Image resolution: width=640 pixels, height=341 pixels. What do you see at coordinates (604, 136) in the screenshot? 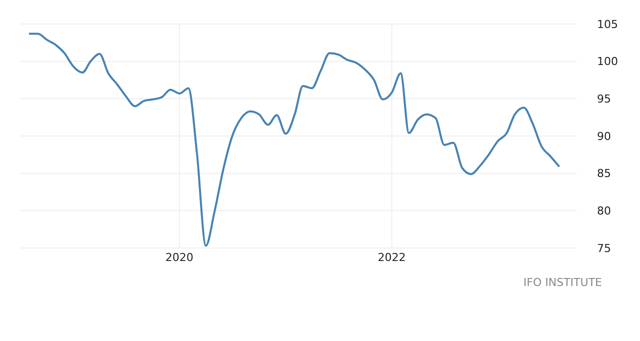
I see `y-tick-label: 90` at bounding box center [604, 136].